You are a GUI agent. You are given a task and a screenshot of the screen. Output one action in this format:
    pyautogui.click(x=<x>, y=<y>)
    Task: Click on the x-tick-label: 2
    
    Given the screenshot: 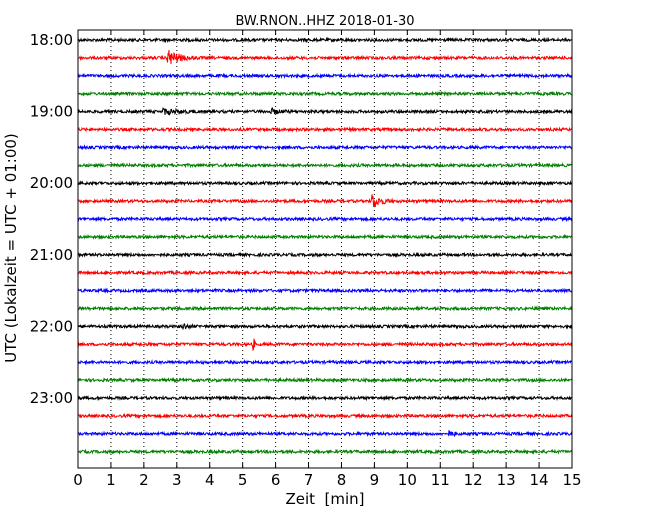 What is the action you would take?
    pyautogui.click(x=144, y=480)
    